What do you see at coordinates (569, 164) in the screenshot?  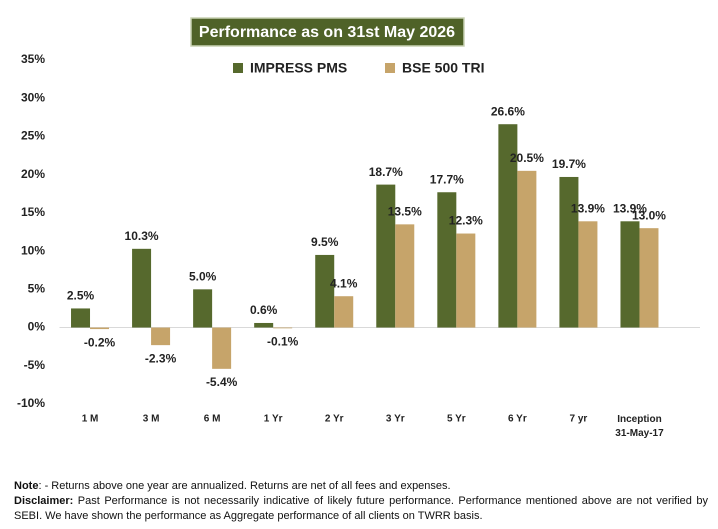 I see `value-label: 19.7%` at bounding box center [569, 164].